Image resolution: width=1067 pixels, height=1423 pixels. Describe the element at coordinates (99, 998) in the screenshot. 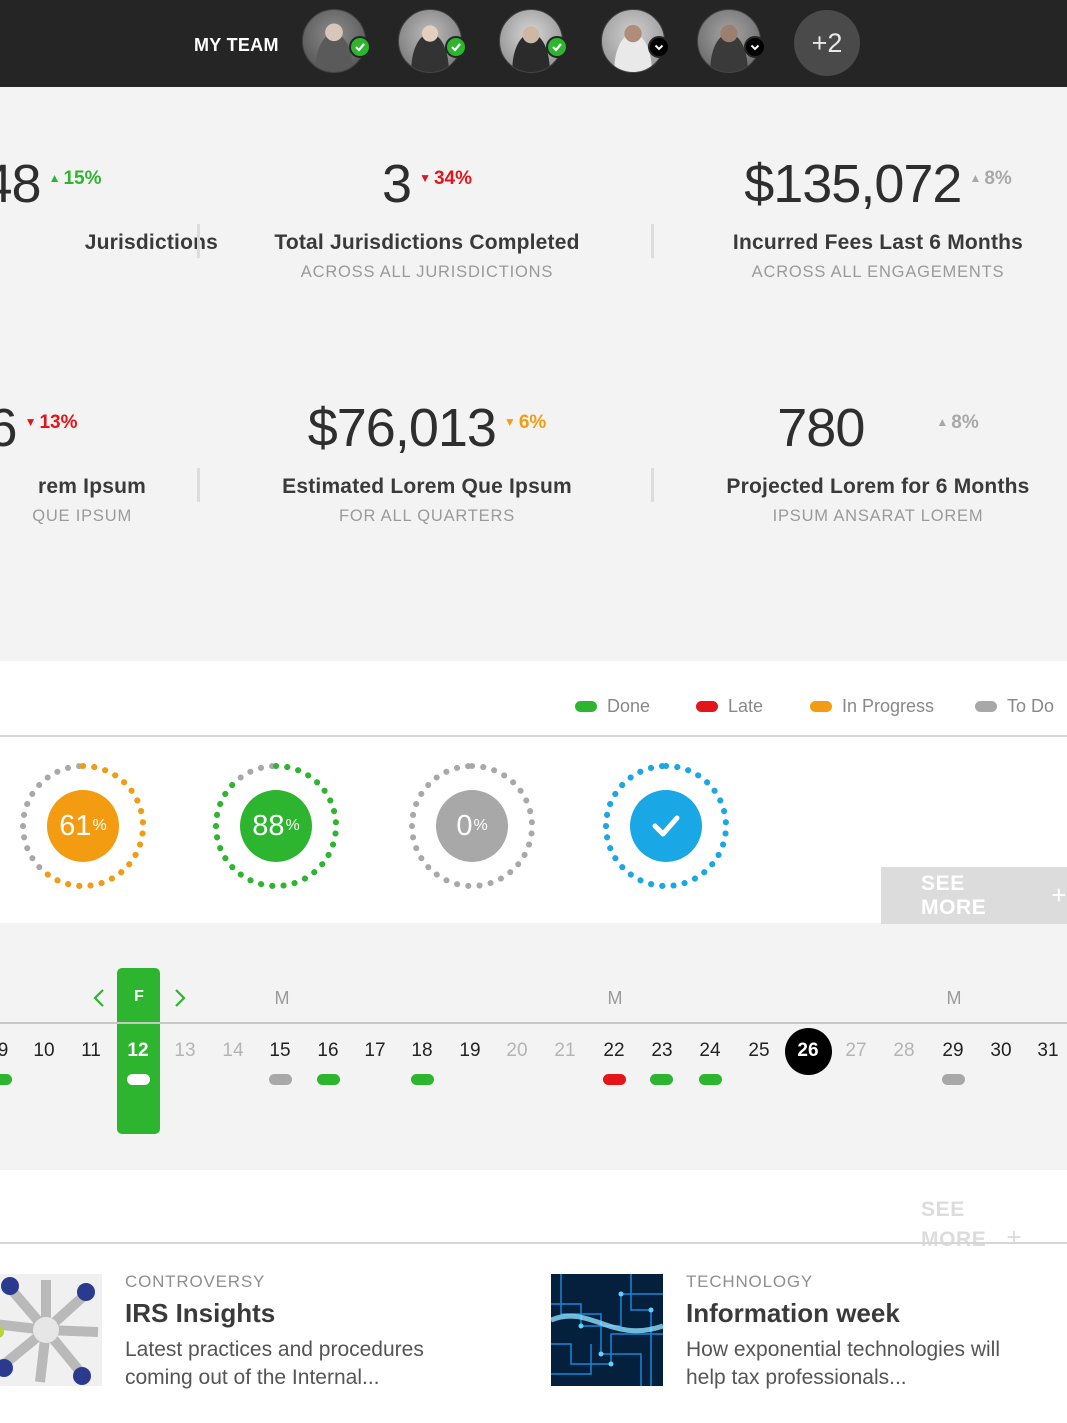

I see `chevron-left-icon` at that location.